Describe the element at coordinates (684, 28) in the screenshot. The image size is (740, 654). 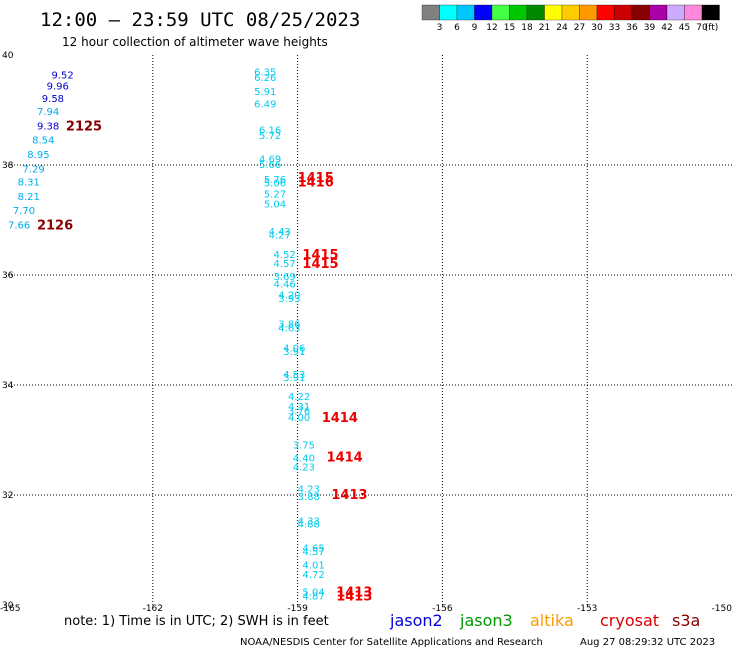
I see `colorbar-label: 45` at that location.